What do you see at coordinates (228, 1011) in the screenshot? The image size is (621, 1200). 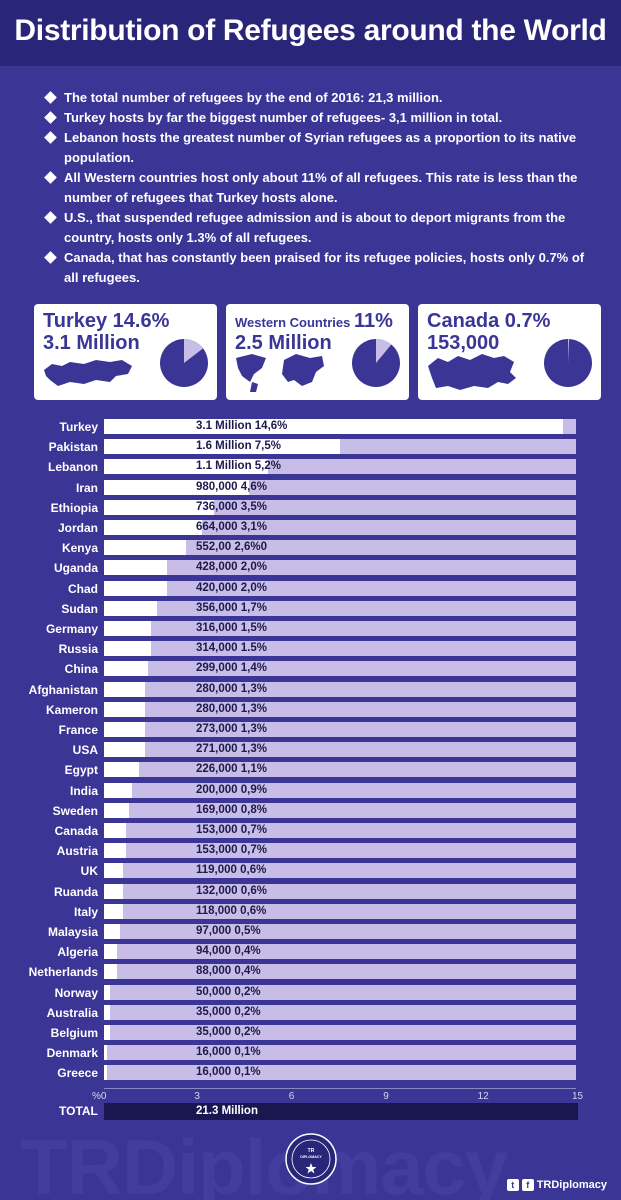 I see `data-label: 35,000 0,2%` at bounding box center [228, 1011].